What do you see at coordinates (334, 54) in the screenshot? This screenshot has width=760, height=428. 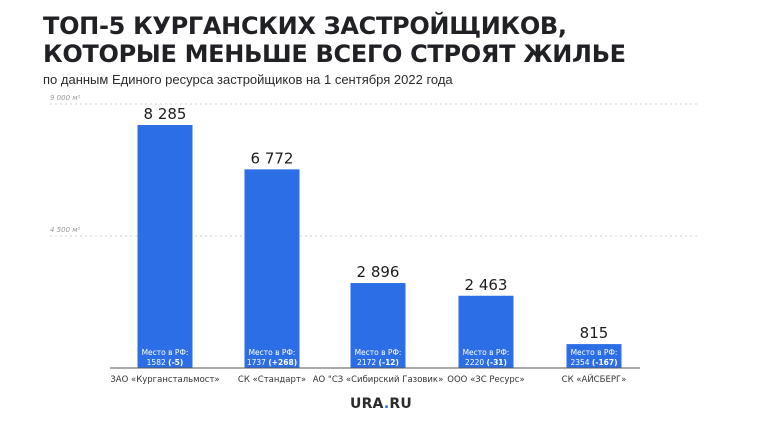 I see `title-line-2: КОТОРЫЕ МЕНЬШЕ ВСЕГО СТРОЯТ ЖИЛЬЕ` at bounding box center [334, 54].